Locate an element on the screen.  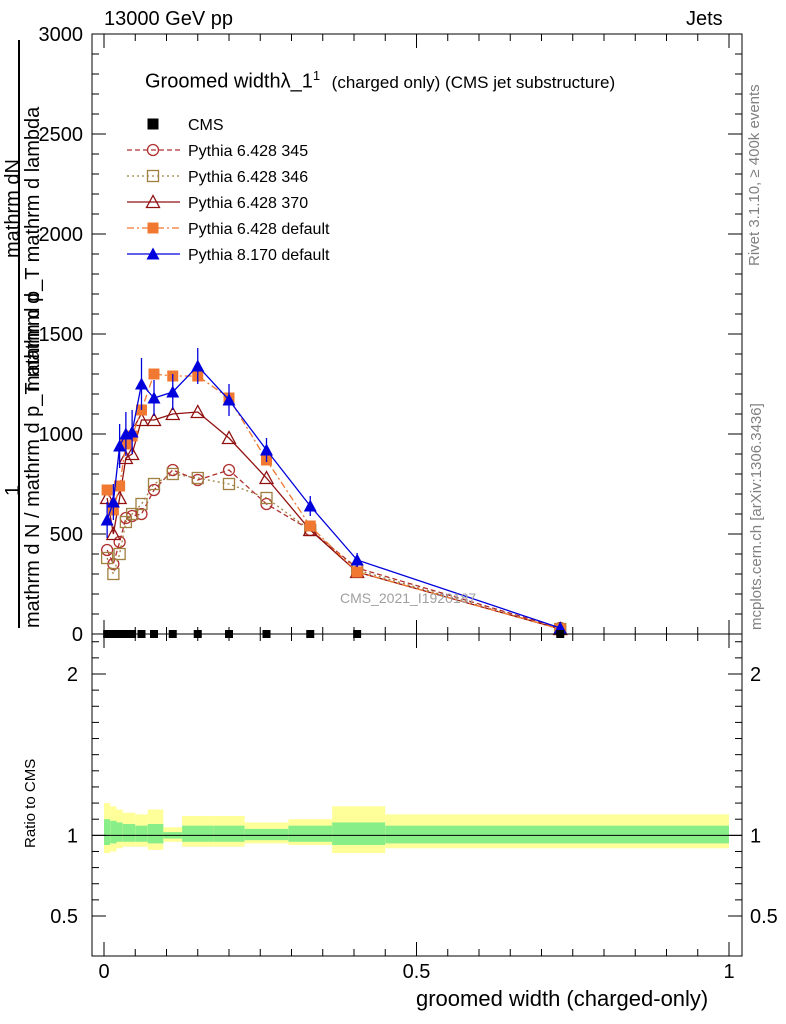
y-tick-label: 0 is located at coordinates (77, 635).